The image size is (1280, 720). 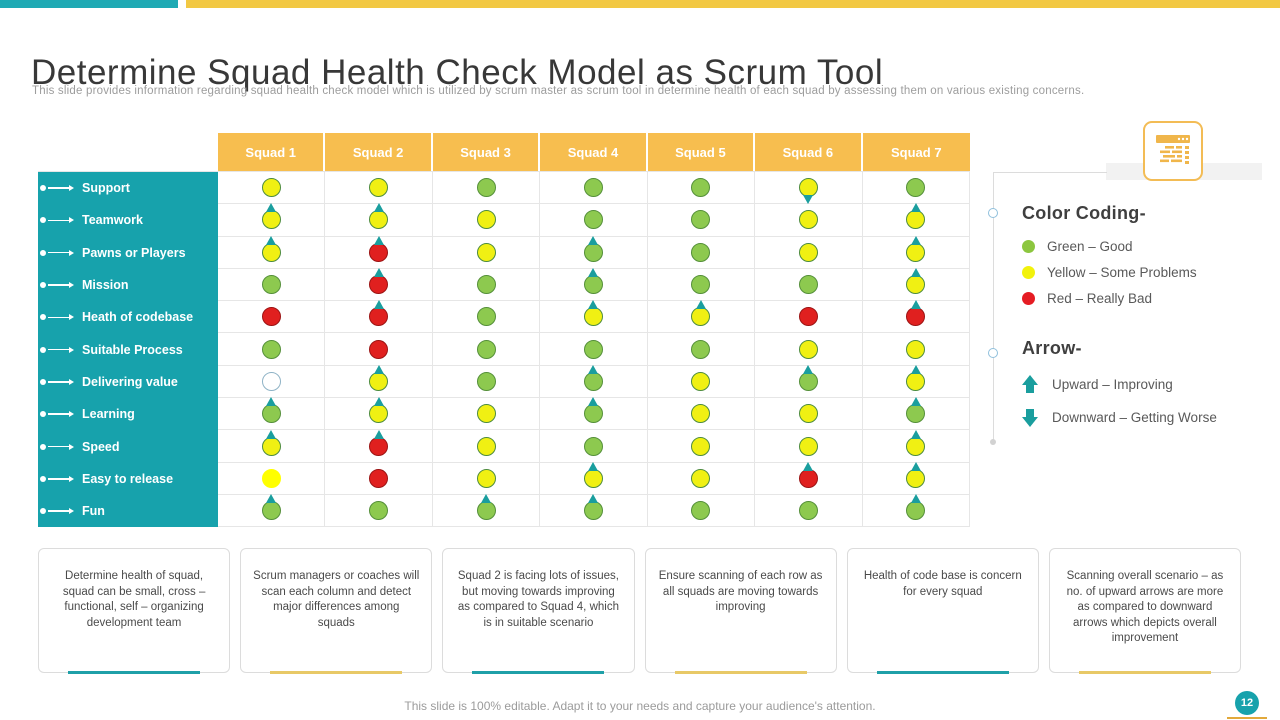 What do you see at coordinates (128, 382) in the screenshot?
I see `row-label-delivering-value: Delivering value` at bounding box center [128, 382].